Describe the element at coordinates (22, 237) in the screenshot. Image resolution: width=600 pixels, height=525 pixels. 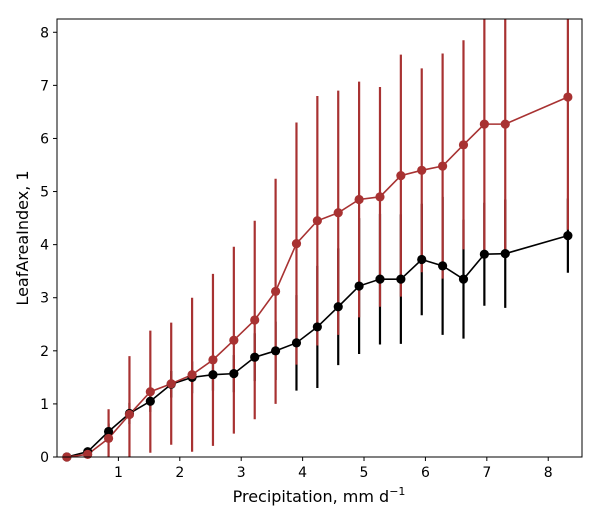
I see `y-axis-label: LeafAreaIndex, 1` at that location.